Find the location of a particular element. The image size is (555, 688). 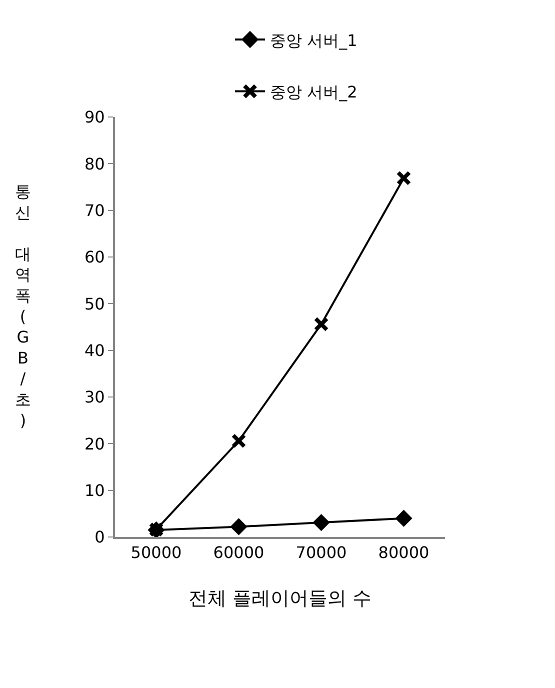

x-axis-title: 전체 플레이어들의 수 is located at coordinates (280, 599).